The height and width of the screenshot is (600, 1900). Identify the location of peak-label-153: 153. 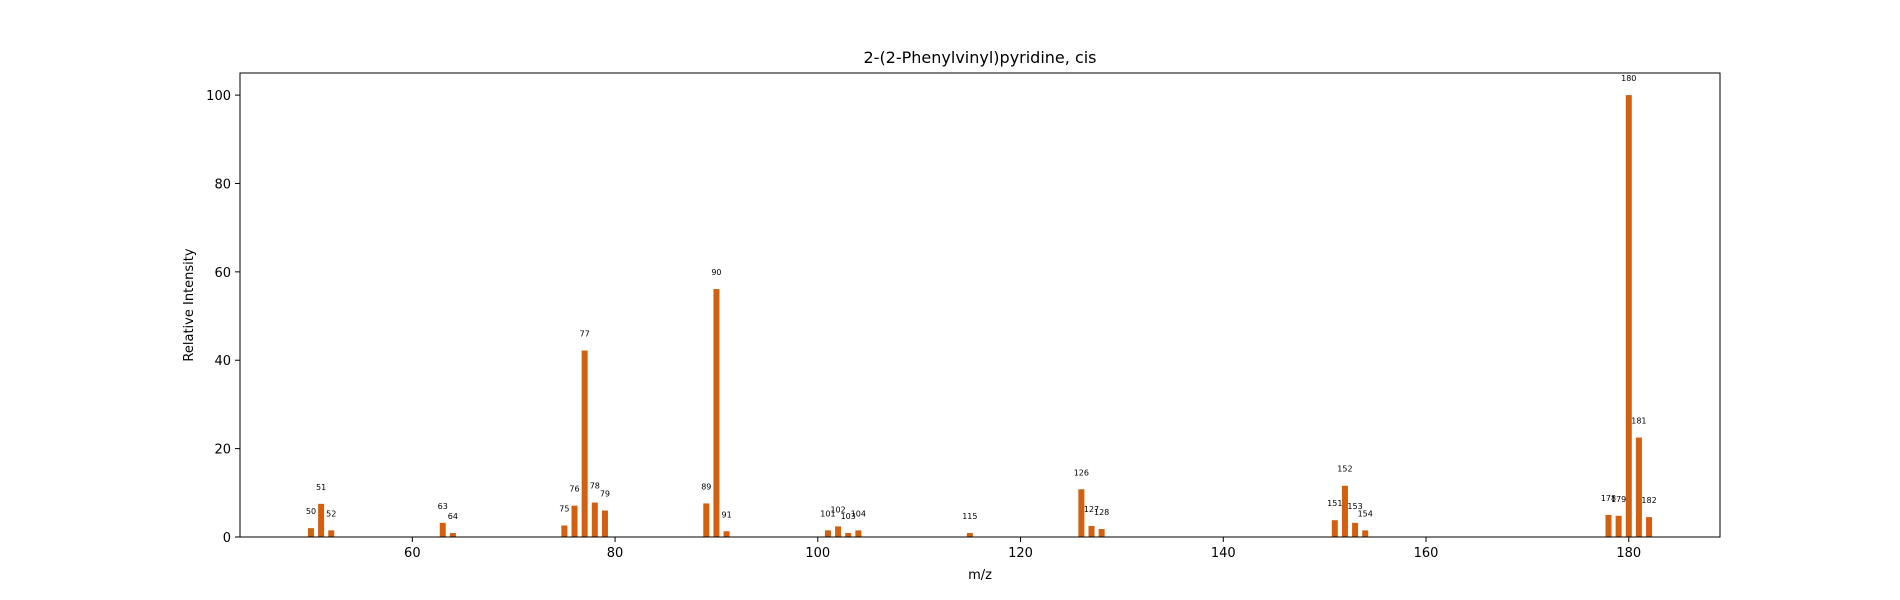
(1354, 506).